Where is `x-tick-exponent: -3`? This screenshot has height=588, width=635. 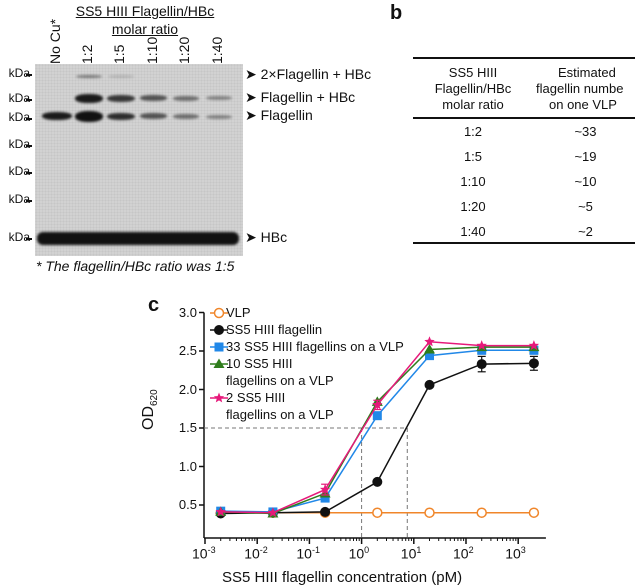 x-tick-exponent: -3 is located at coordinates (211, 550).